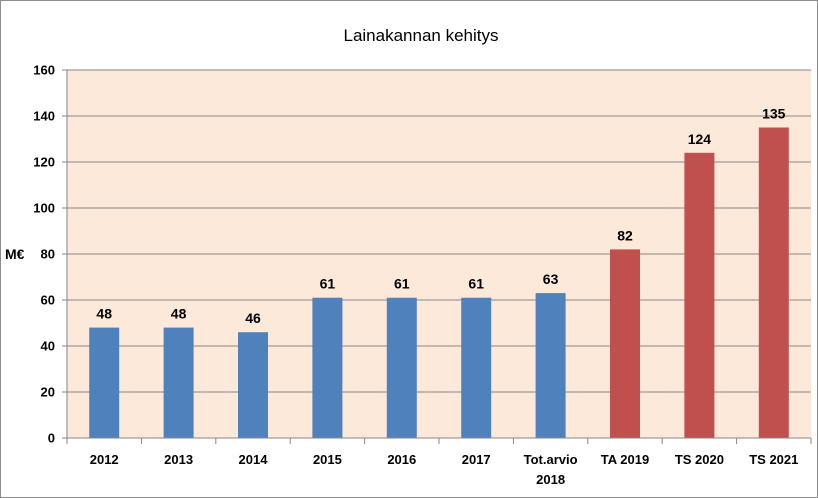  What do you see at coordinates (254, 459) in the screenshot?
I see `x-tick-label: 2014` at bounding box center [254, 459].